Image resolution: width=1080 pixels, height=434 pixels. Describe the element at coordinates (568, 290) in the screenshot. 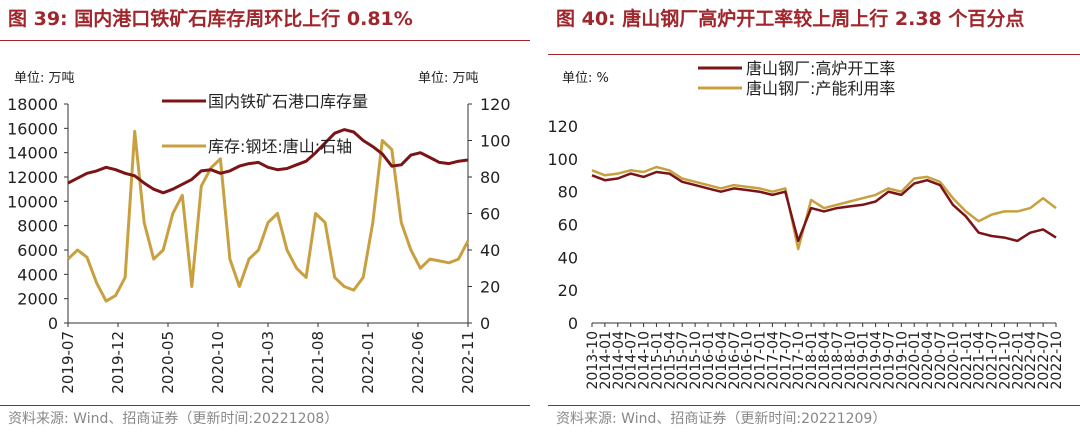

I see `y-tick-label: 20` at that location.